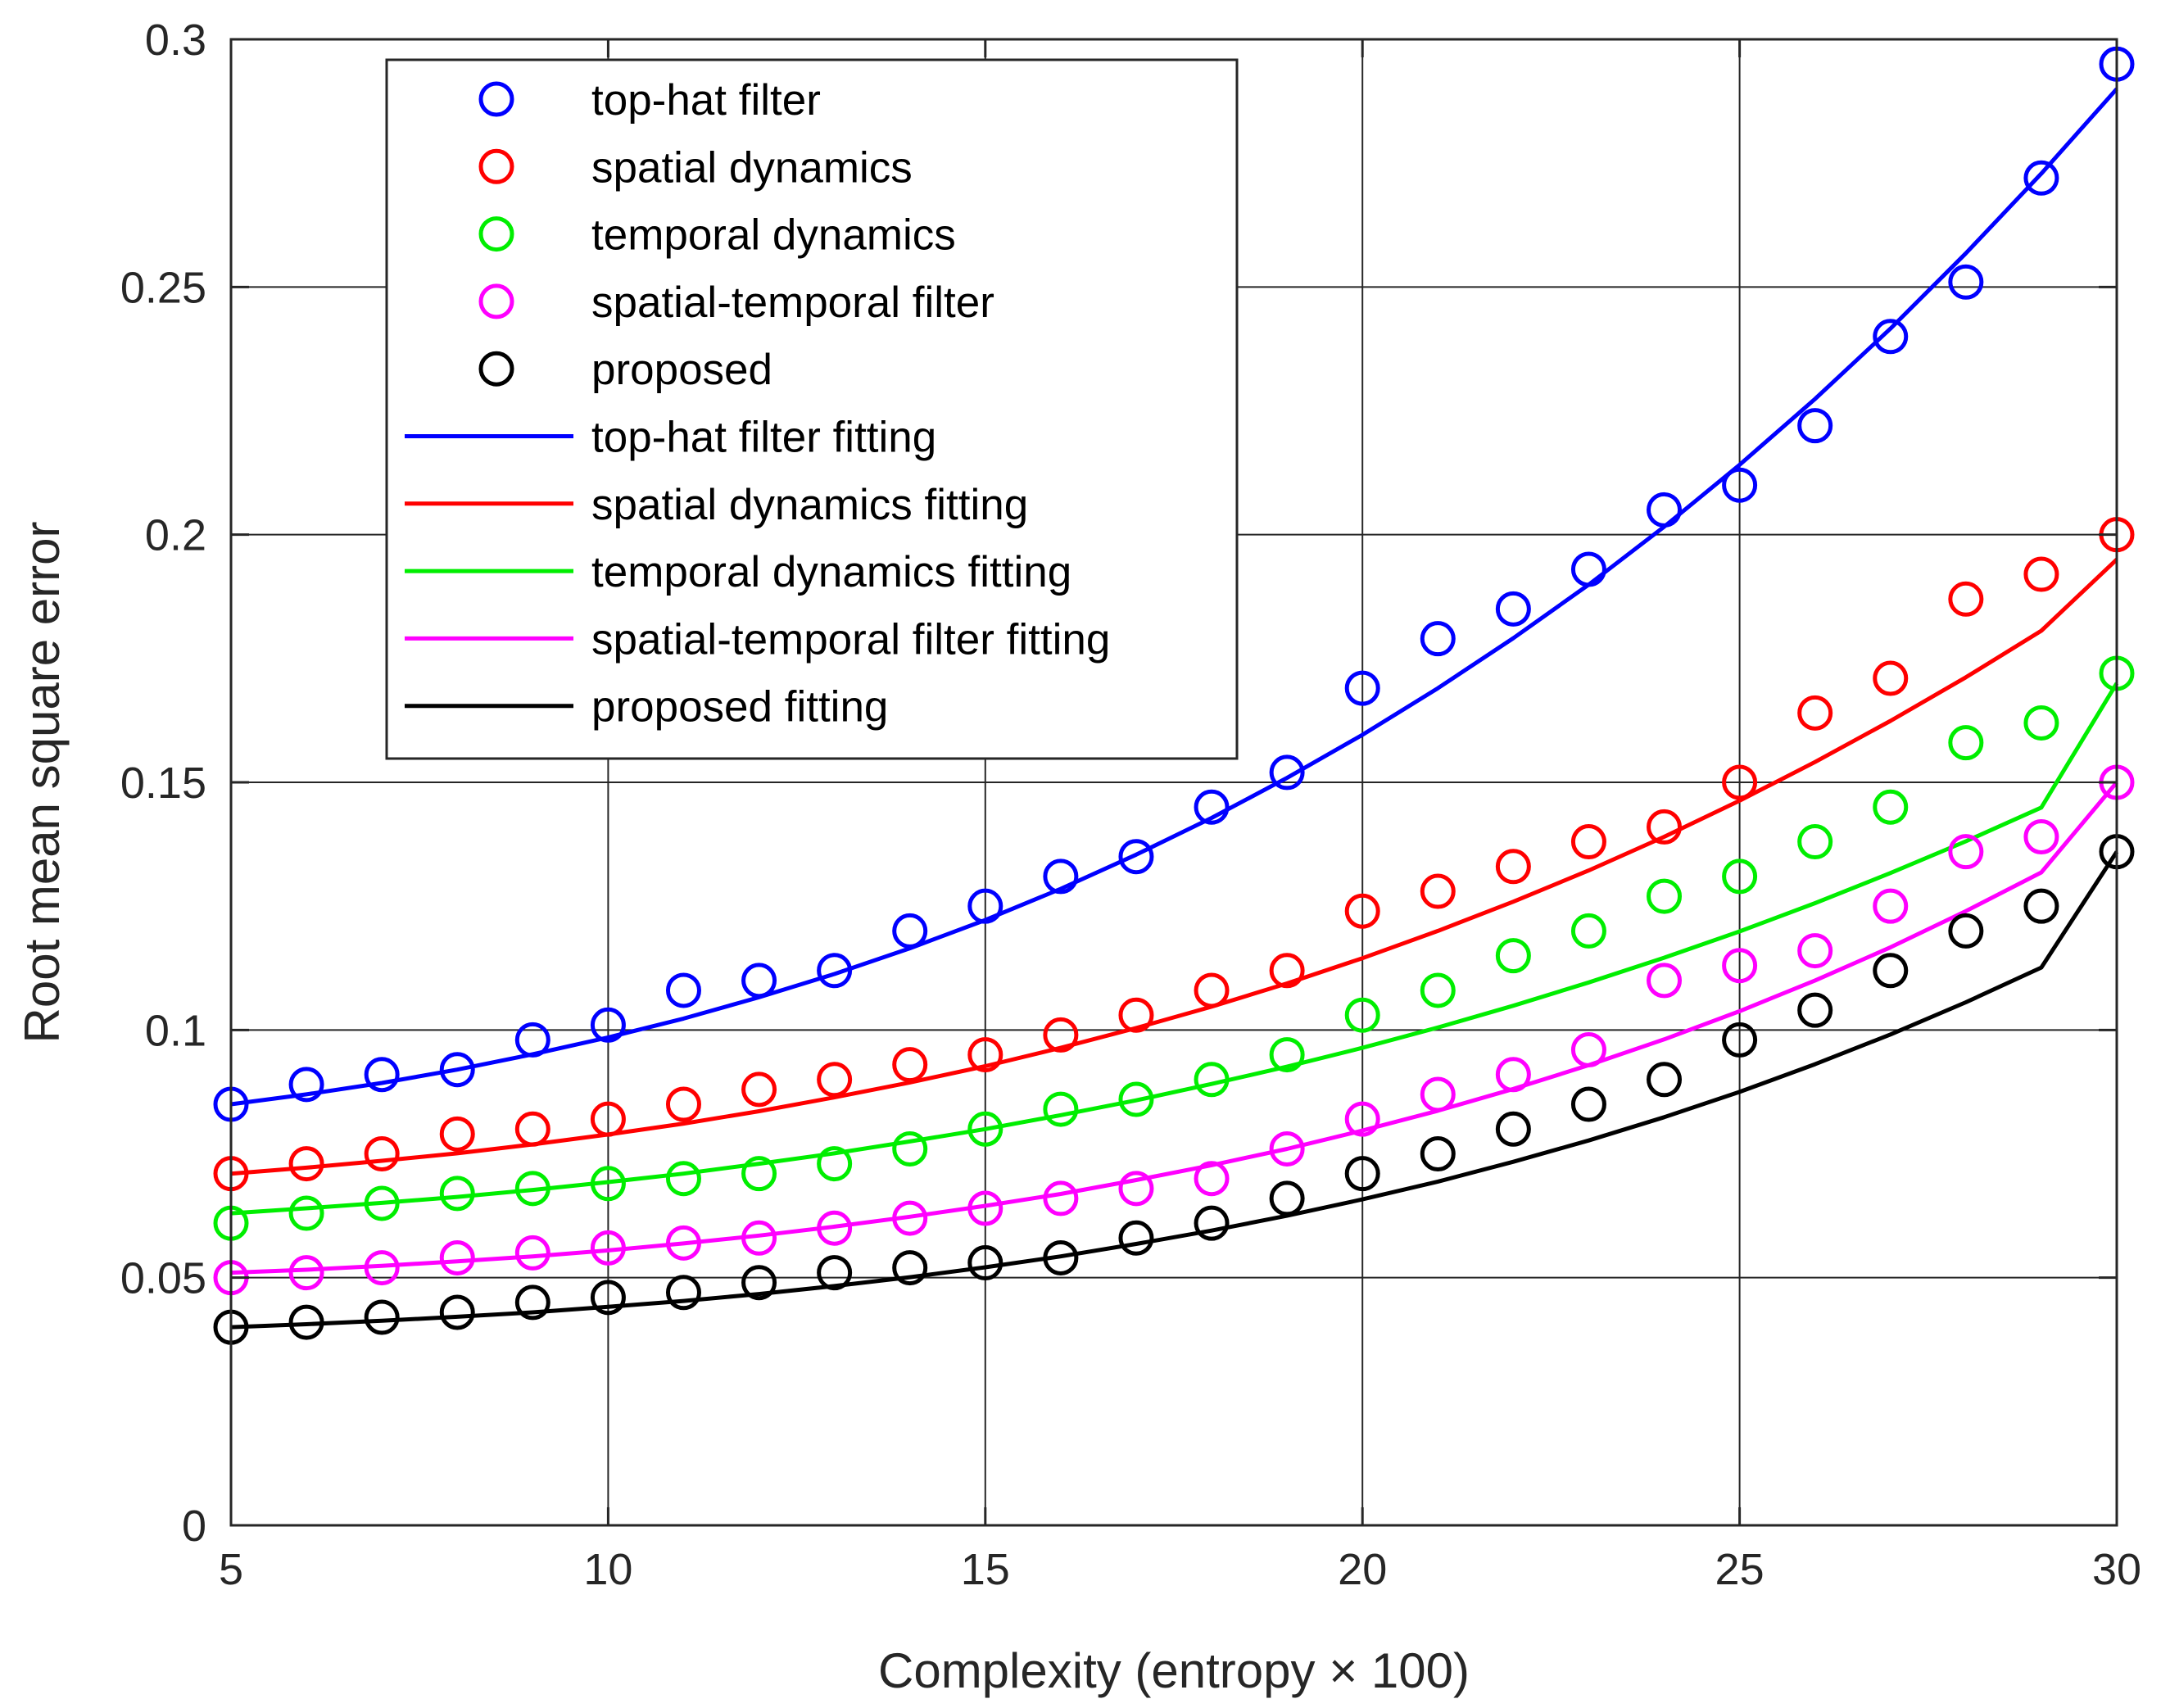 Image resolution: width=2170 pixels, height=1708 pixels. Describe the element at coordinates (792, 303) in the screenshot. I see `legend-label: spatial-temporal filter` at that location.